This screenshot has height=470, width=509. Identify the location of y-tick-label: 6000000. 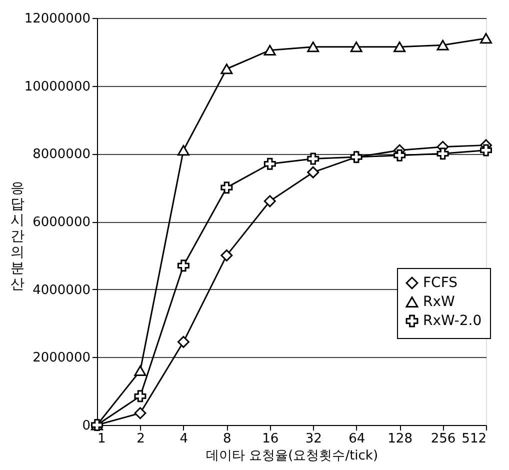
(61, 222).